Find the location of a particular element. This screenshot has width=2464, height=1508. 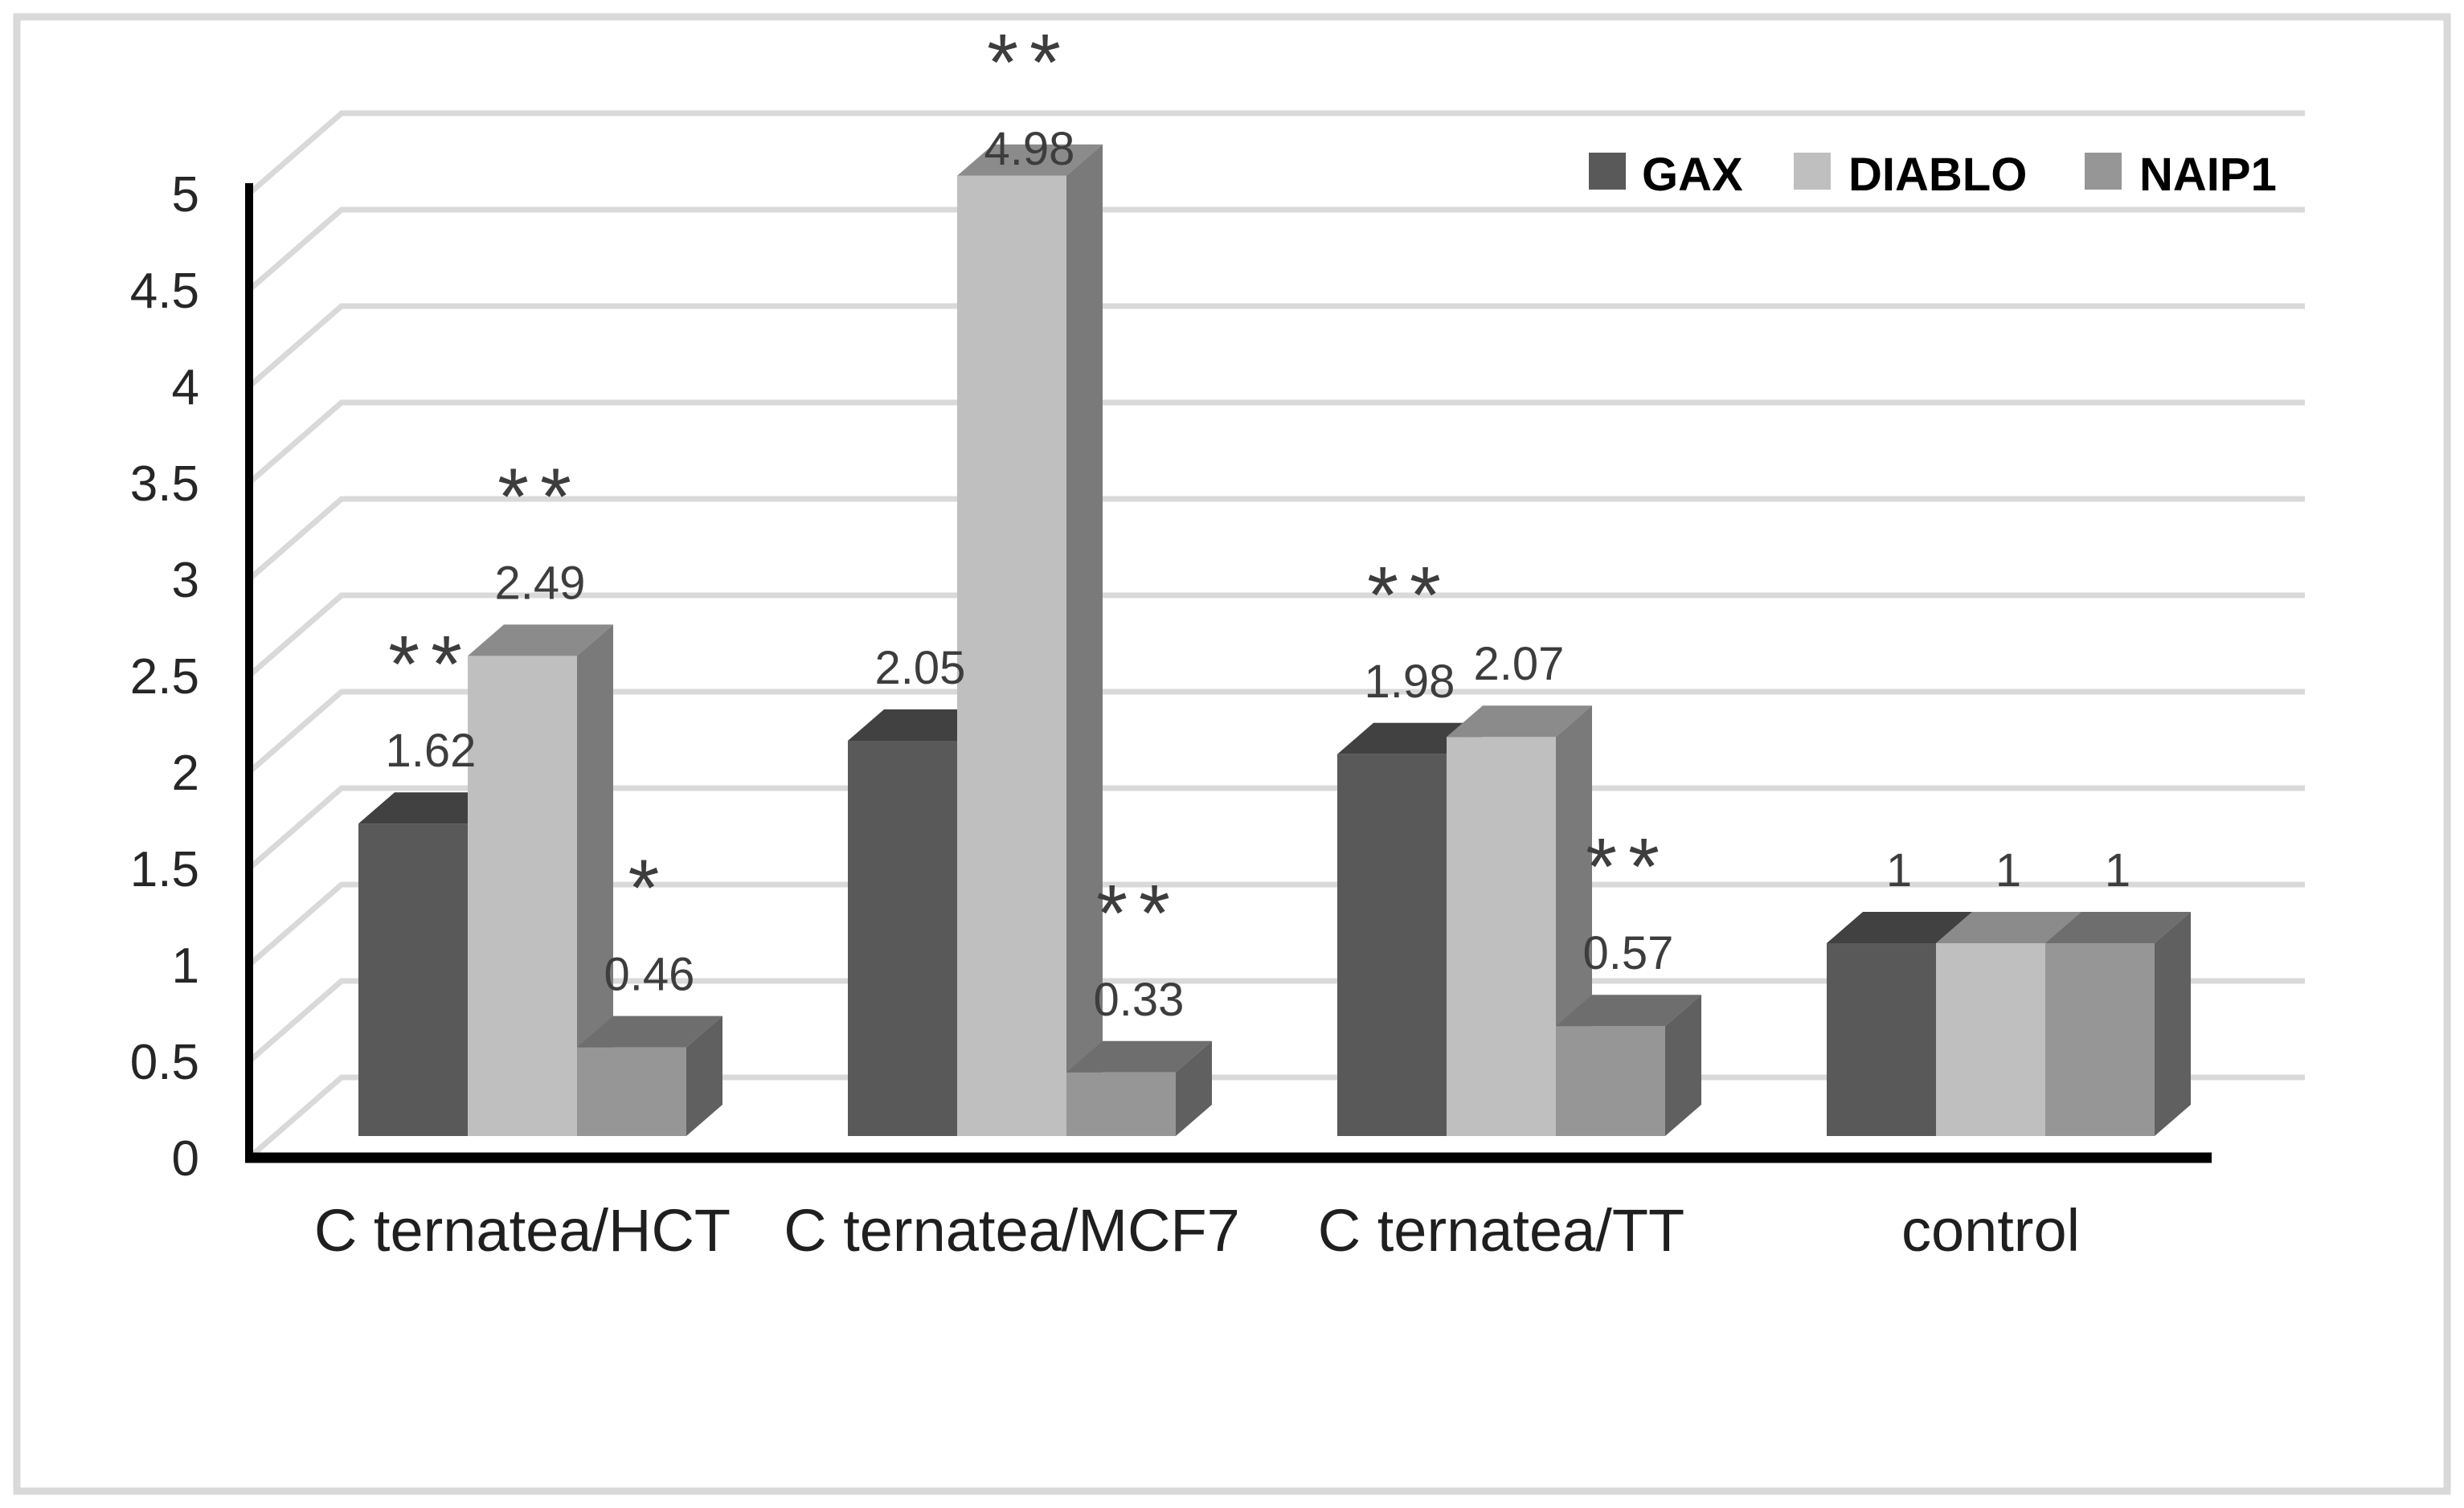

significance-marker: * is located at coordinates (649, 889).